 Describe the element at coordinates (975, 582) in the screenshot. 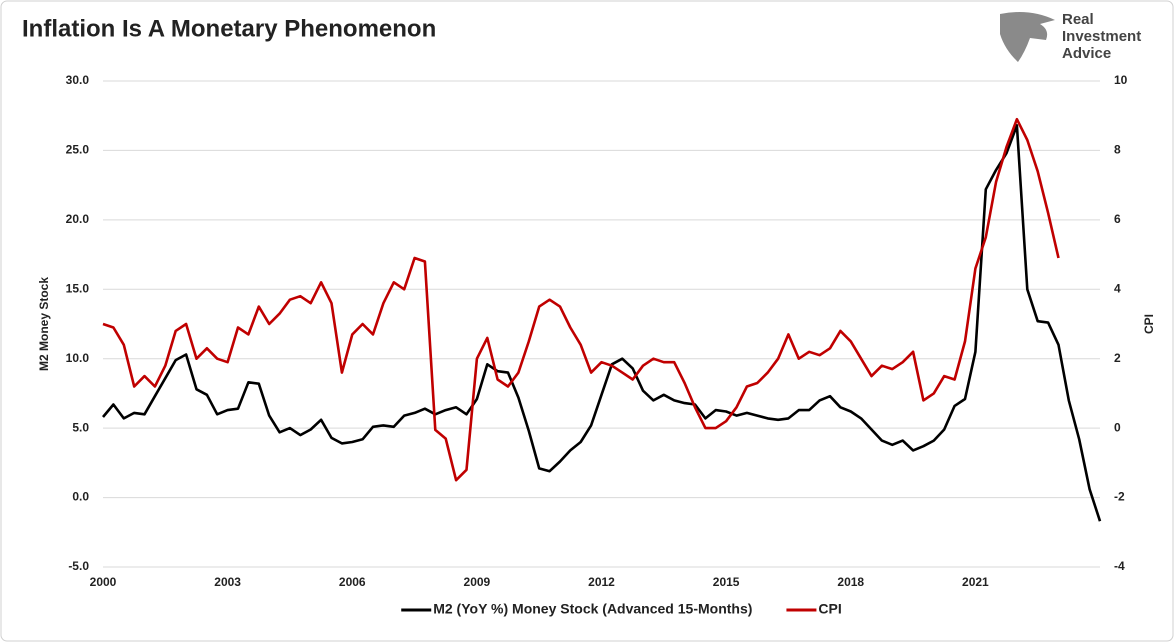

I see `x-tick-label: 2021` at that location.